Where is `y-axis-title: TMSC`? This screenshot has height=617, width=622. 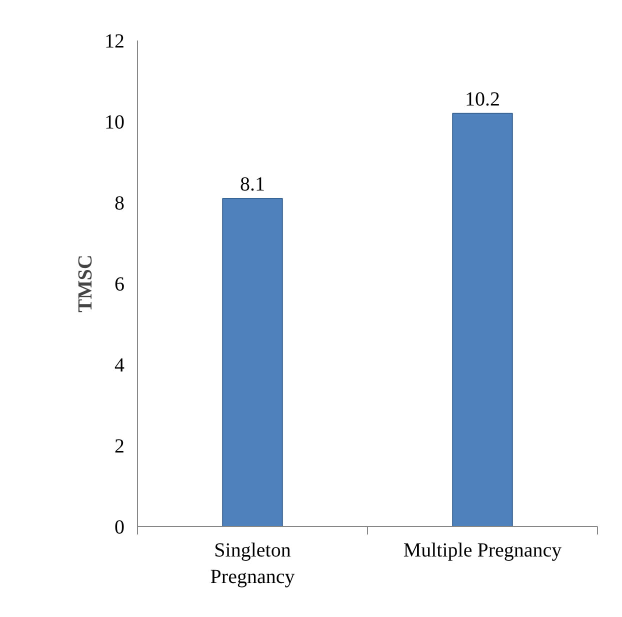
y-axis-title: TMSC is located at coordinates (85, 283).